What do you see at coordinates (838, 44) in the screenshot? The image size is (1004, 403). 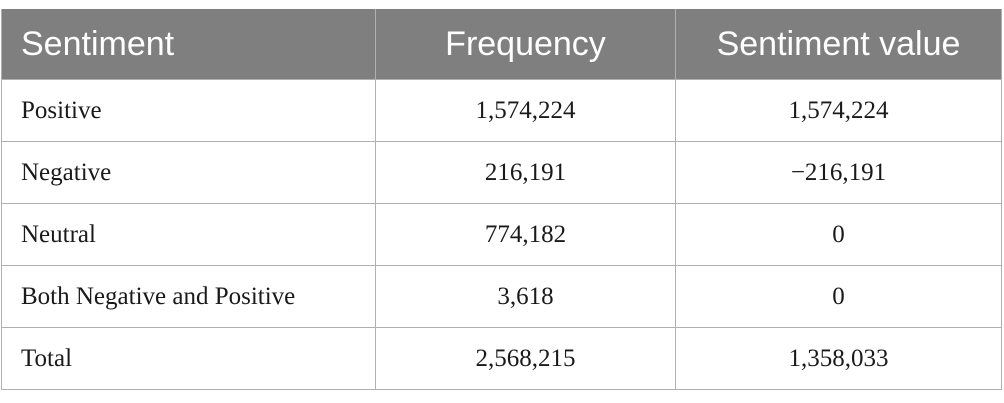 I see `header-sentiment-value: Sentiment value` at bounding box center [838, 44].